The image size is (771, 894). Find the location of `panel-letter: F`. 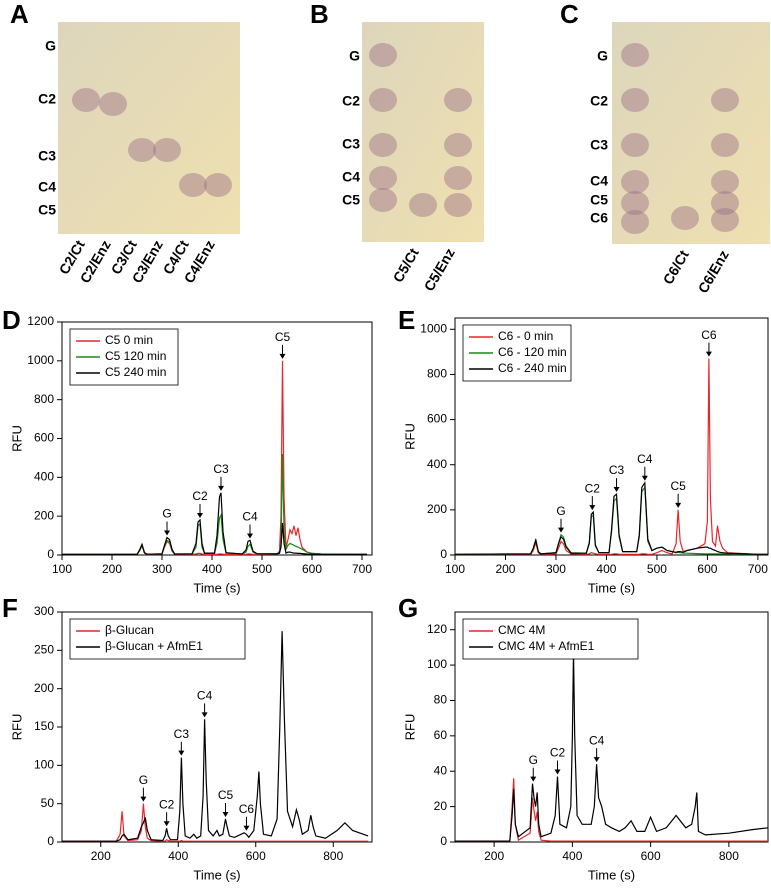

panel-letter: F is located at coordinates (10, 608).